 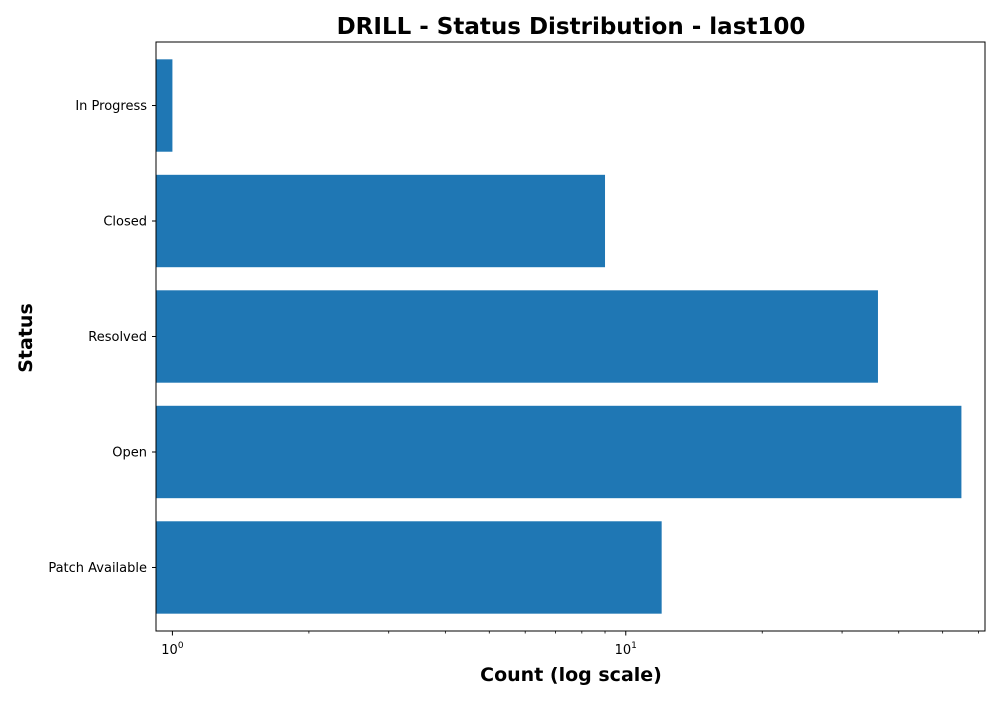 What do you see at coordinates (559, 452) in the screenshot?
I see `bar-open` at bounding box center [559, 452].